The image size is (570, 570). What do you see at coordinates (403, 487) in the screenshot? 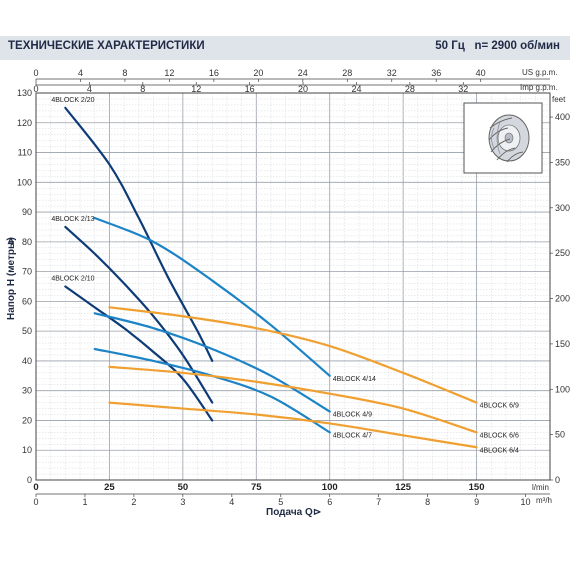
I see `x-tick-label: 125` at bounding box center [403, 487].